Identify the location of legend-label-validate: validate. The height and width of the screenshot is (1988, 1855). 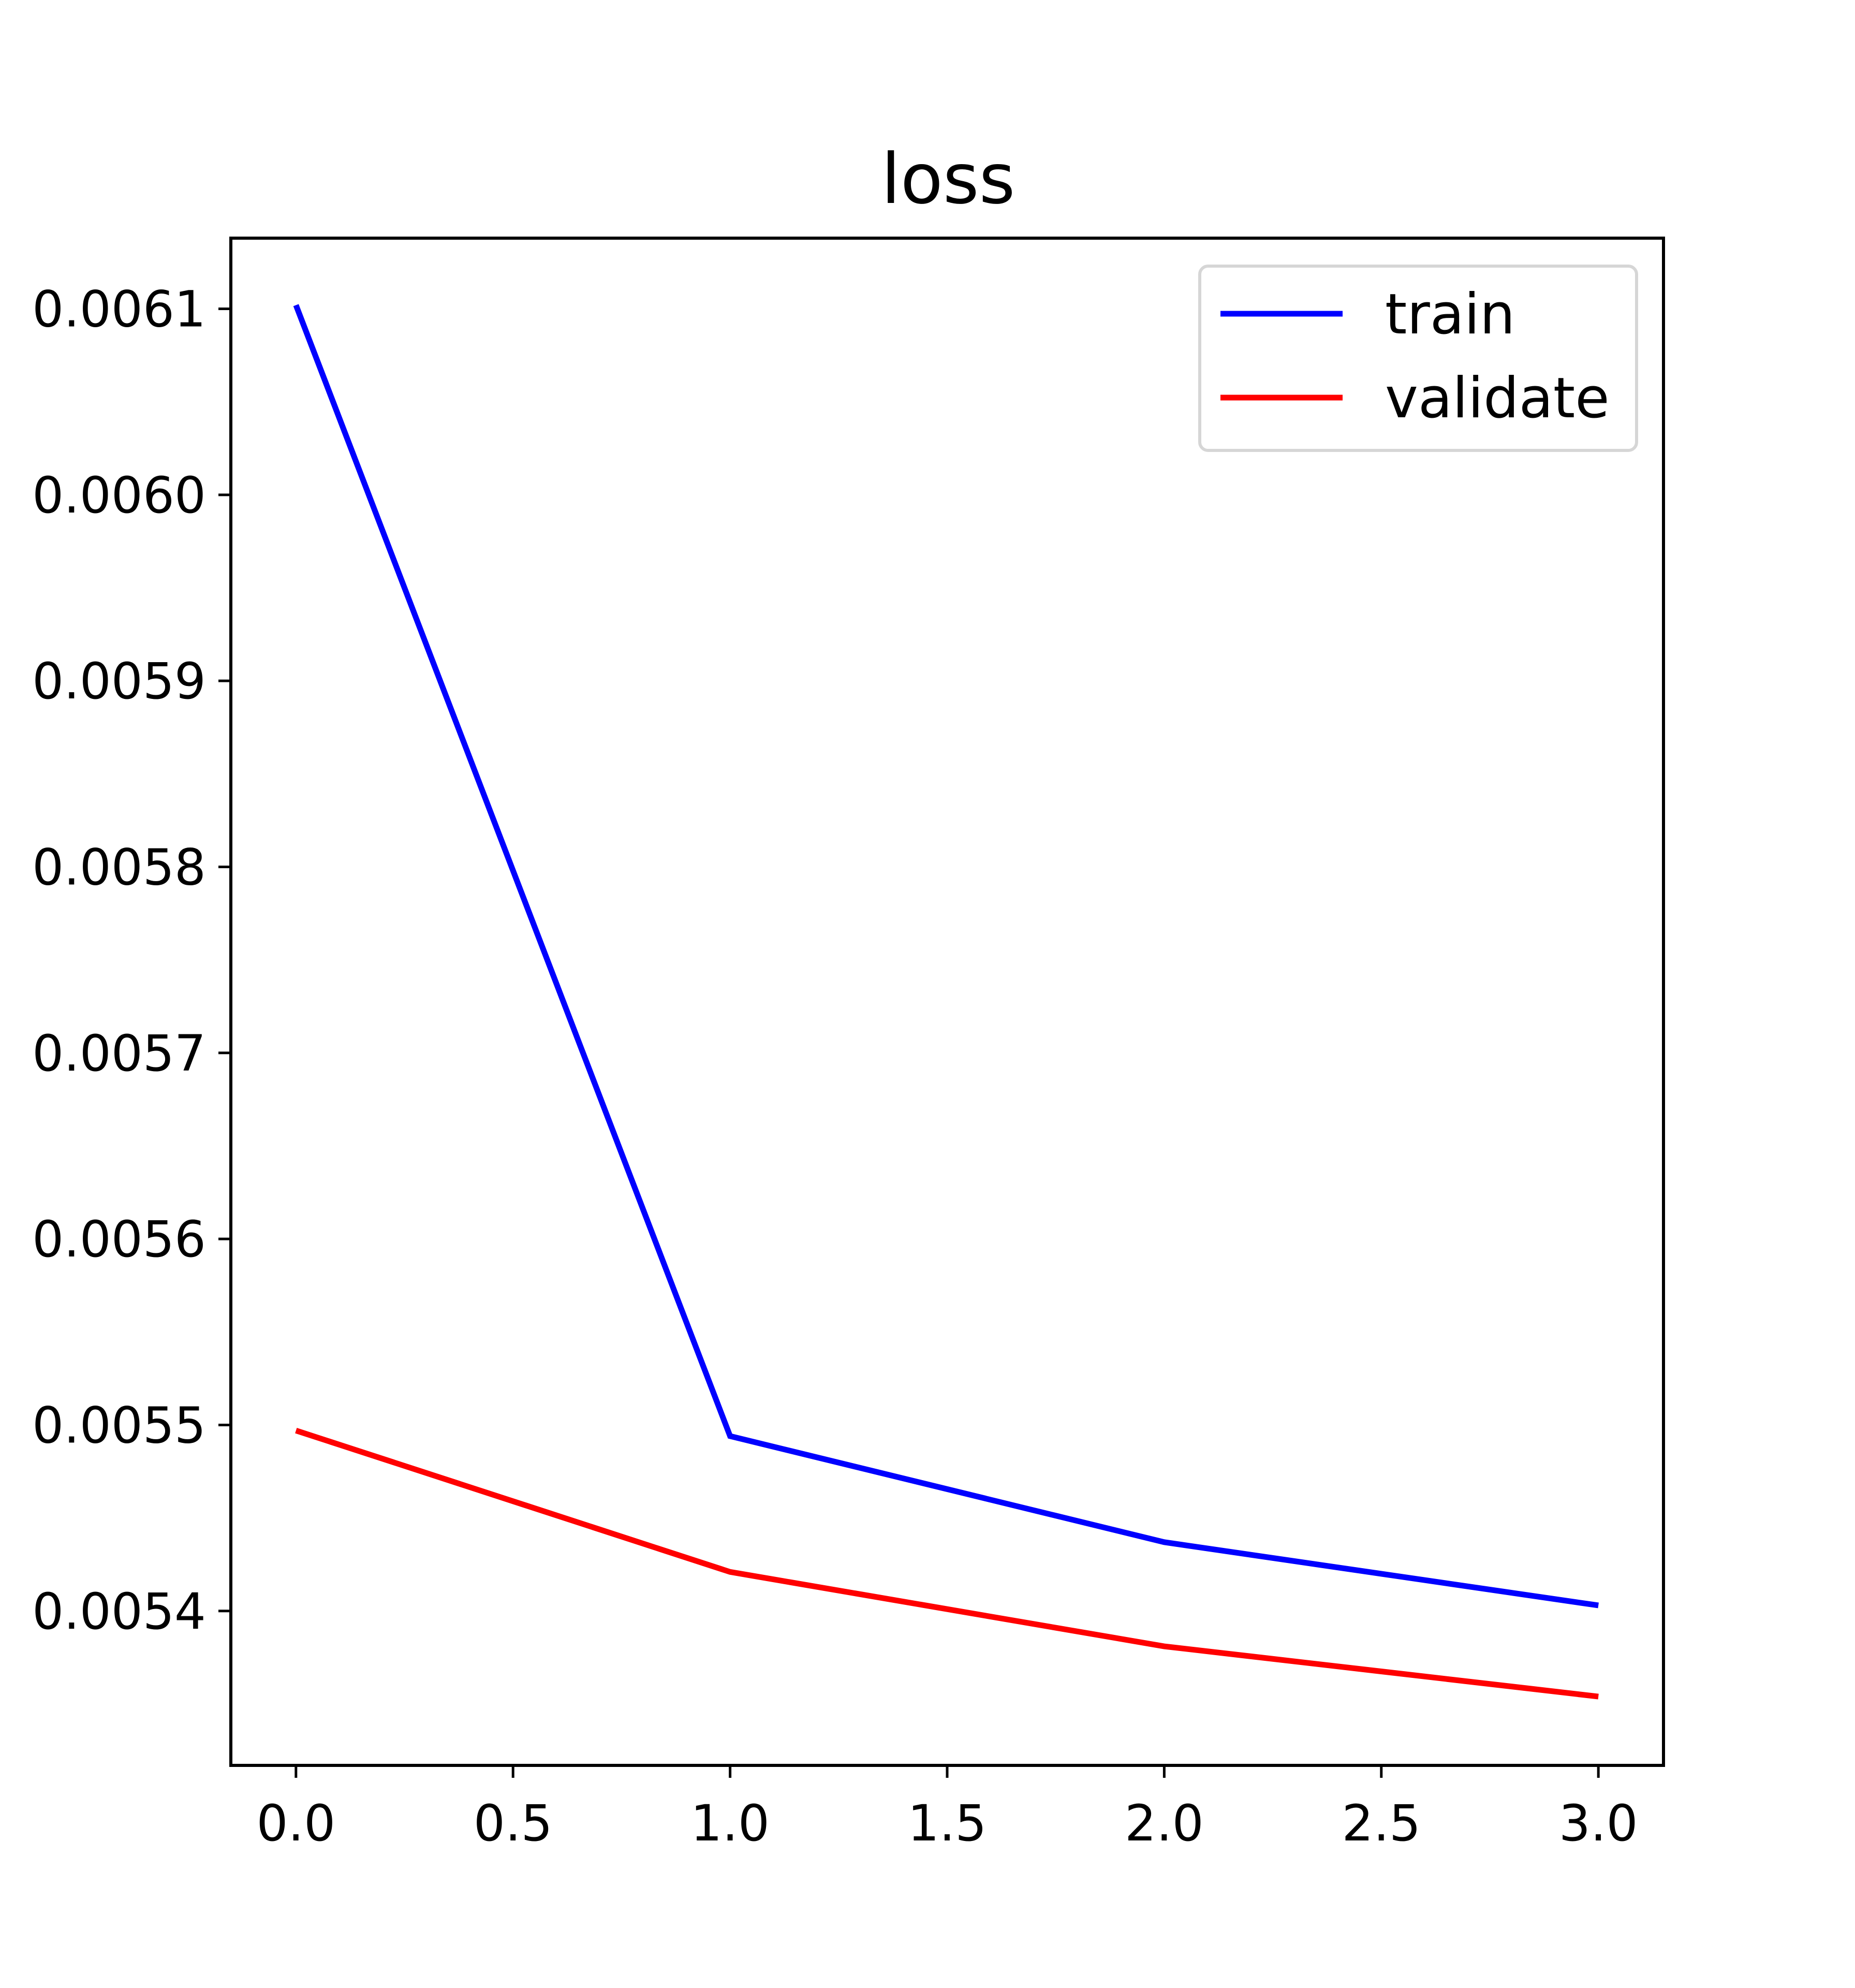
(1497, 398).